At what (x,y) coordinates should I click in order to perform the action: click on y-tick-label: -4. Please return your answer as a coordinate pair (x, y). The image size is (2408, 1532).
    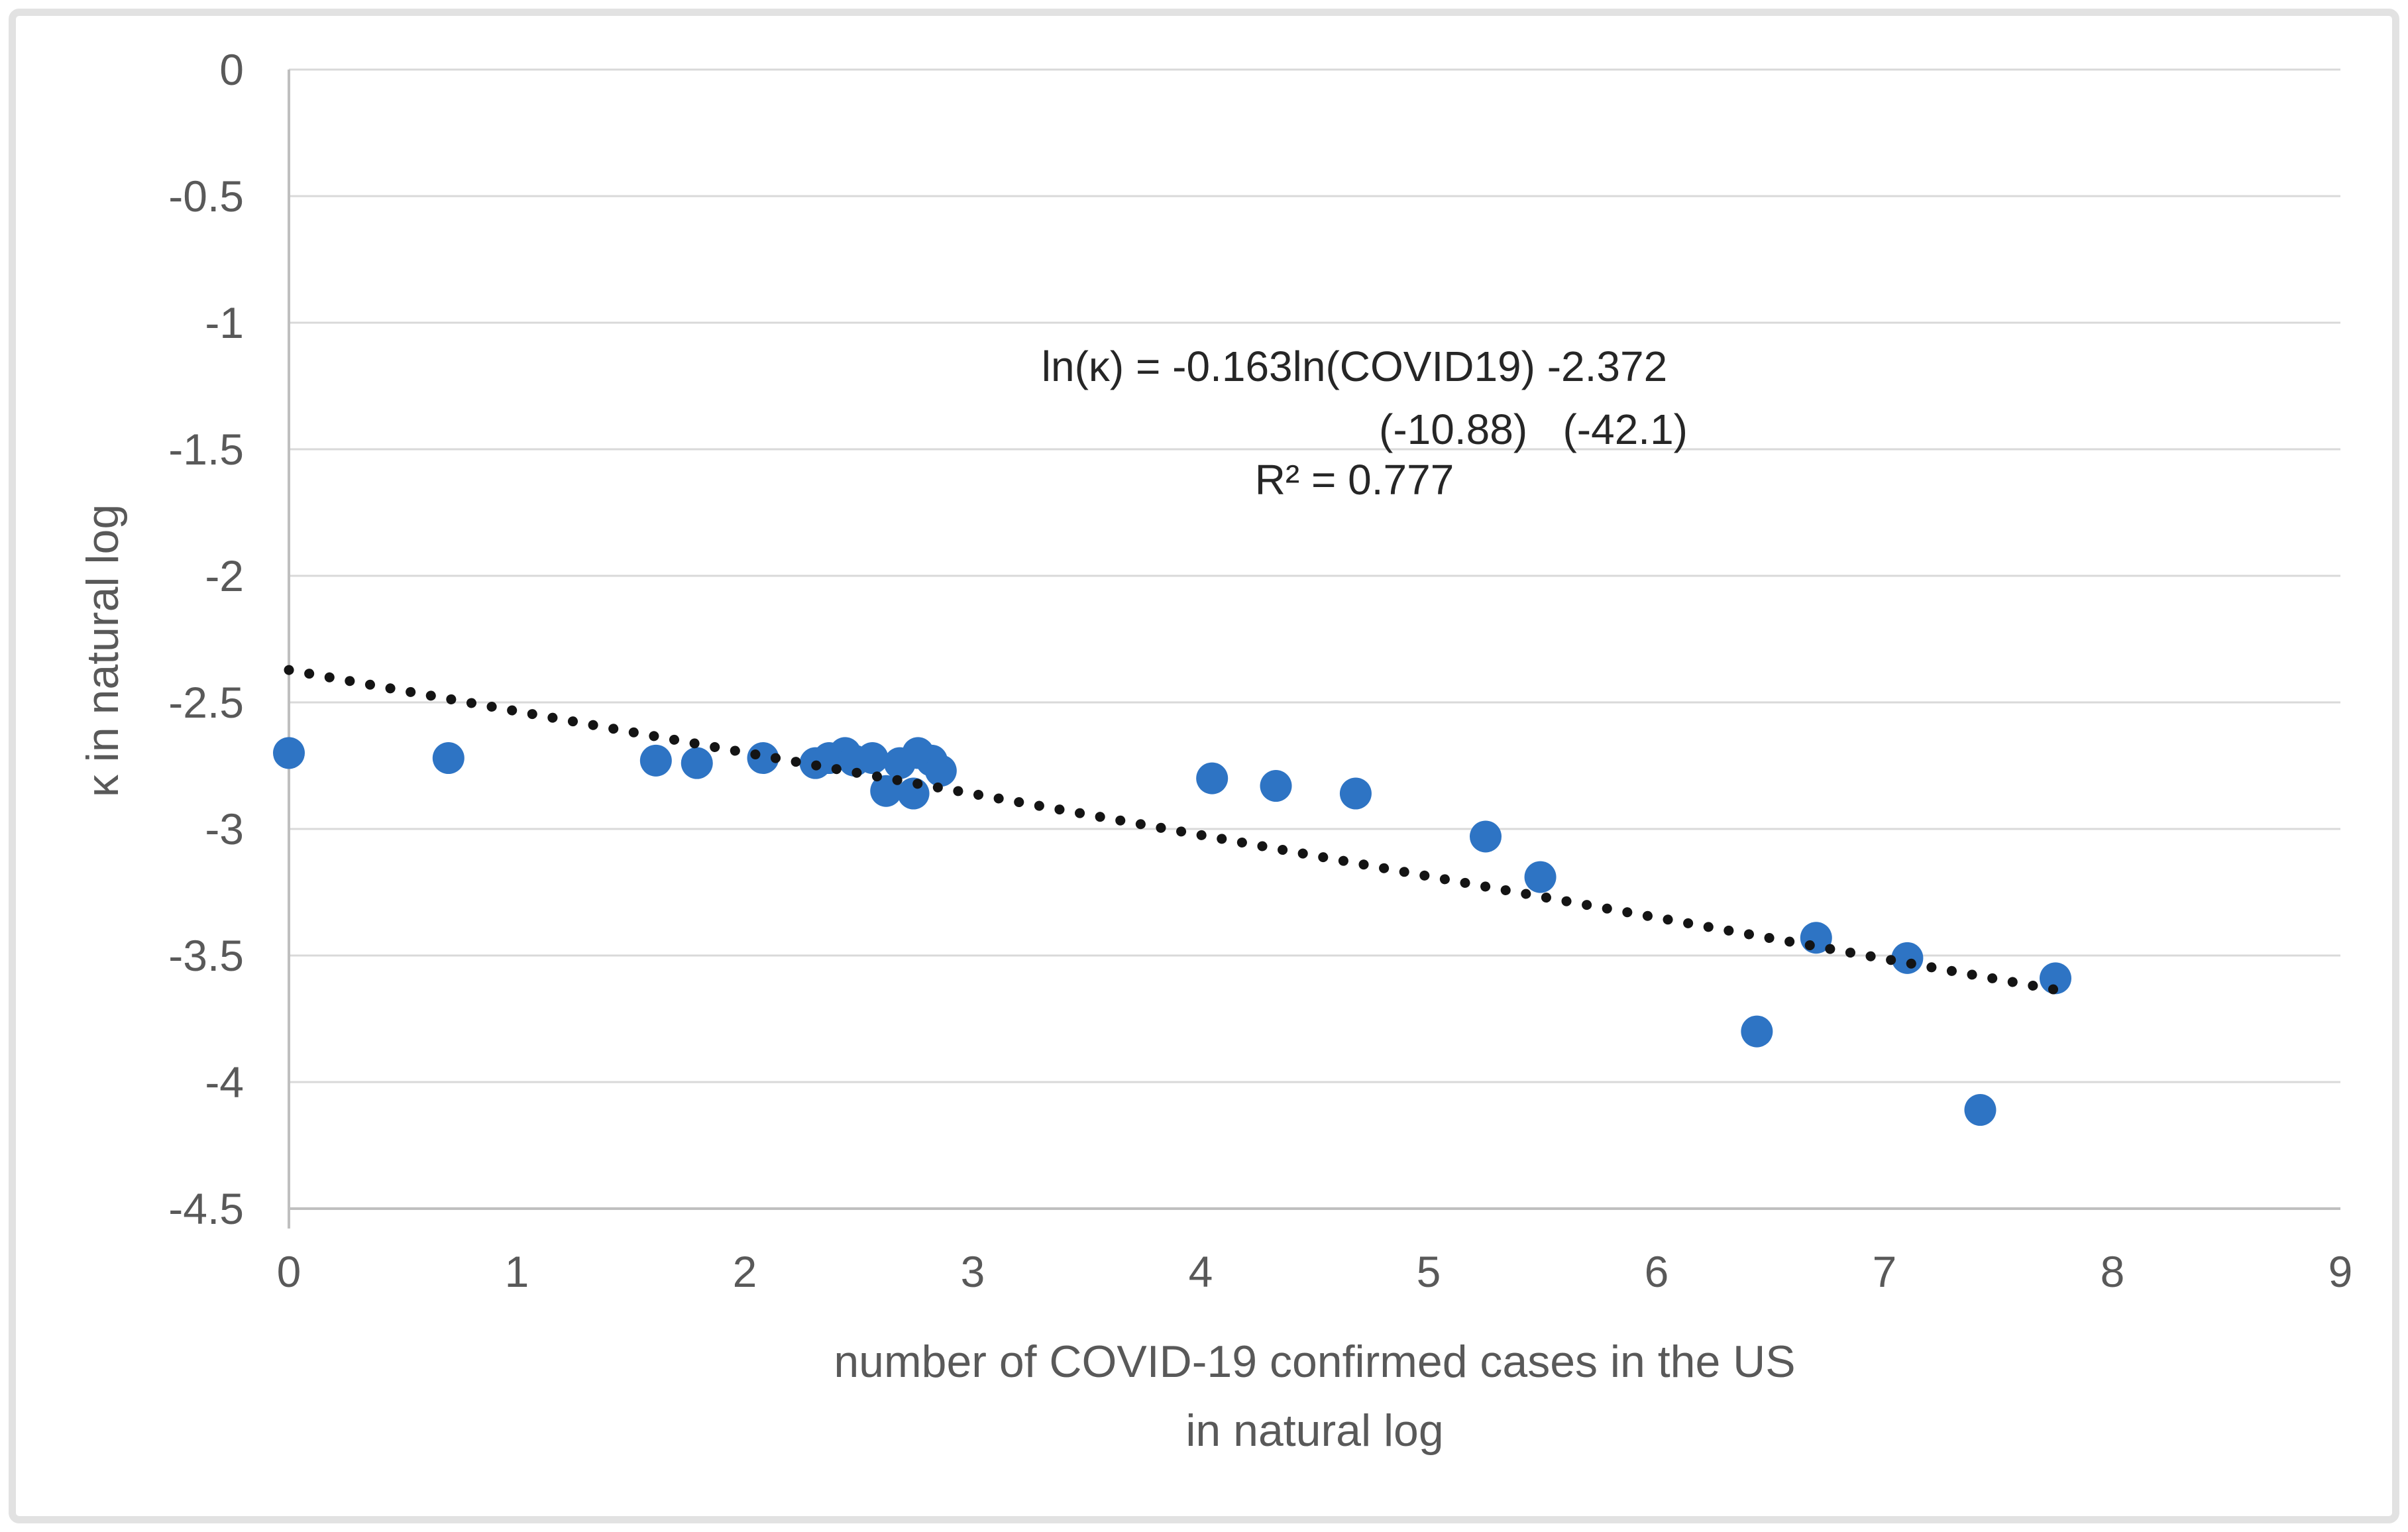
    Looking at the image, I should click on (224, 1082).